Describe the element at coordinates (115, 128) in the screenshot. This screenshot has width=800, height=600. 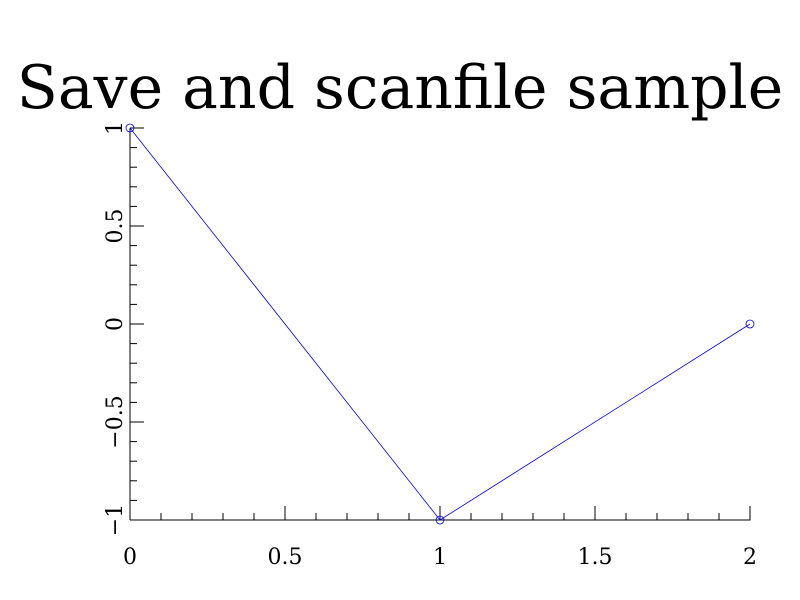
I see `y-tick-label: 1` at that location.